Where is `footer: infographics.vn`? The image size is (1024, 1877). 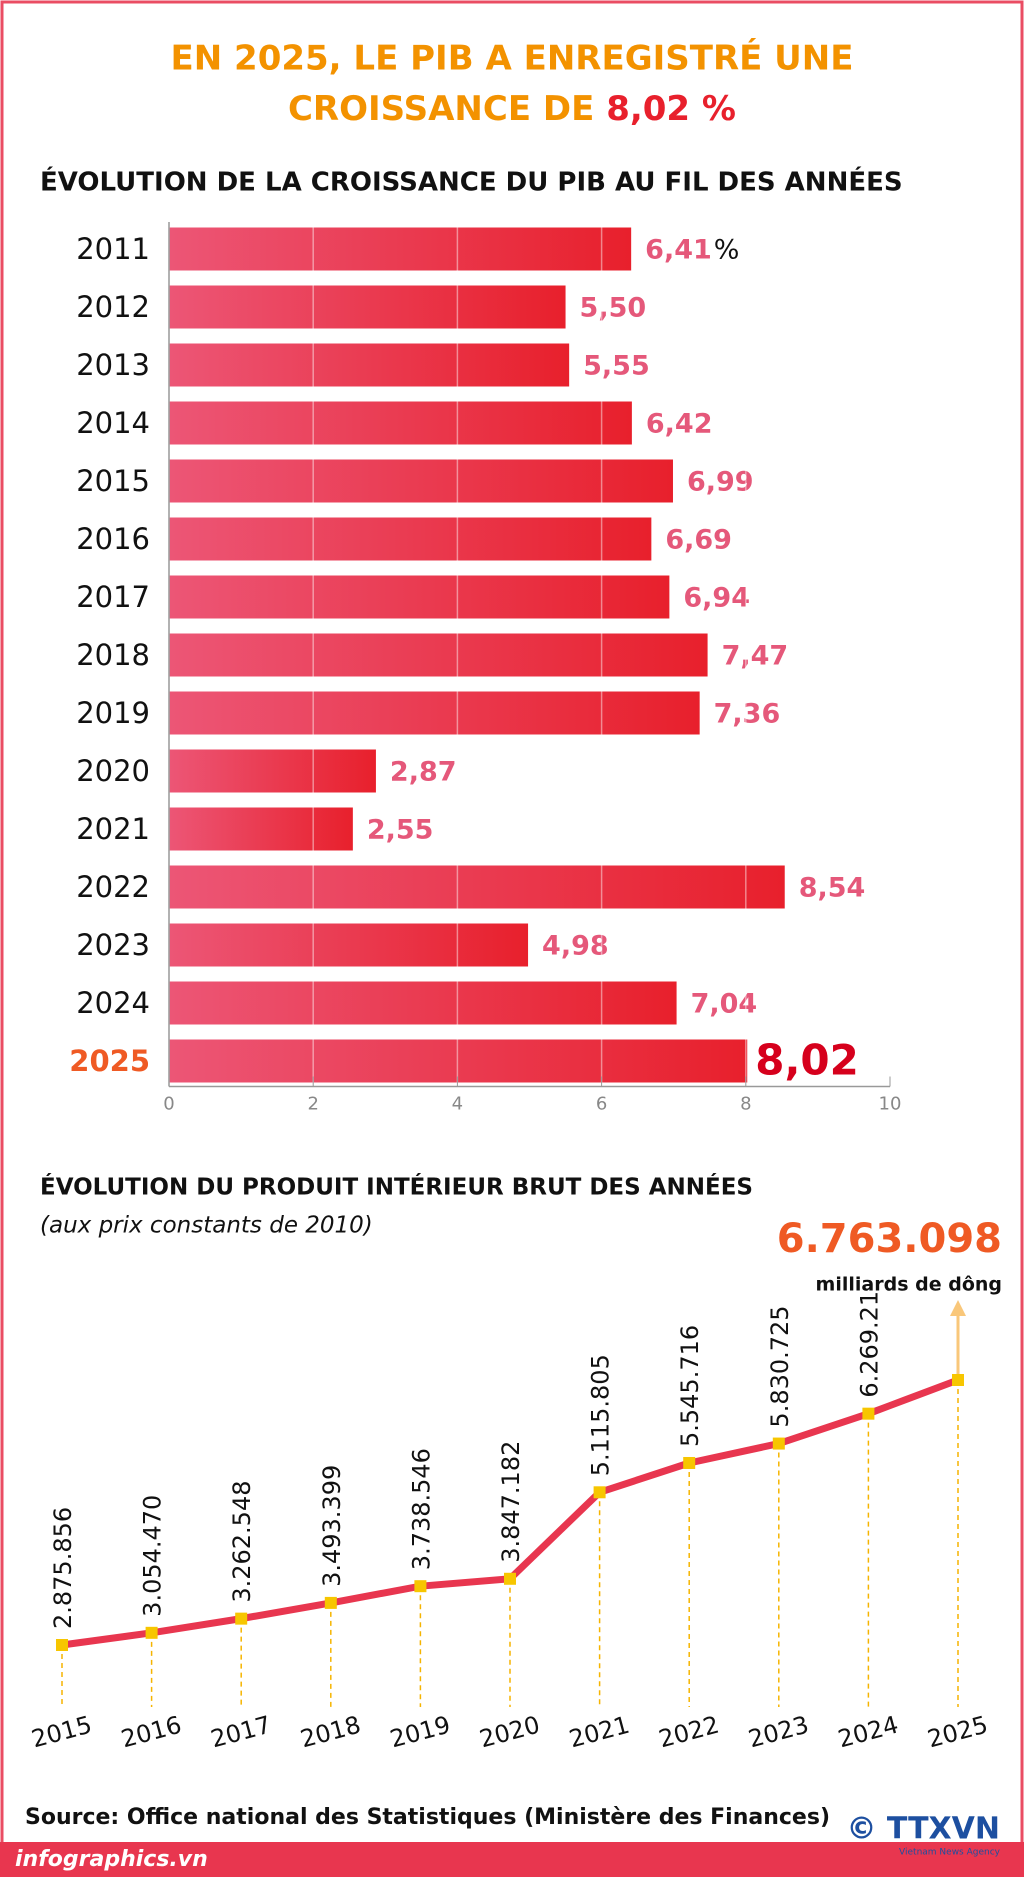 footer: infographics.vn is located at coordinates (111, 1859).